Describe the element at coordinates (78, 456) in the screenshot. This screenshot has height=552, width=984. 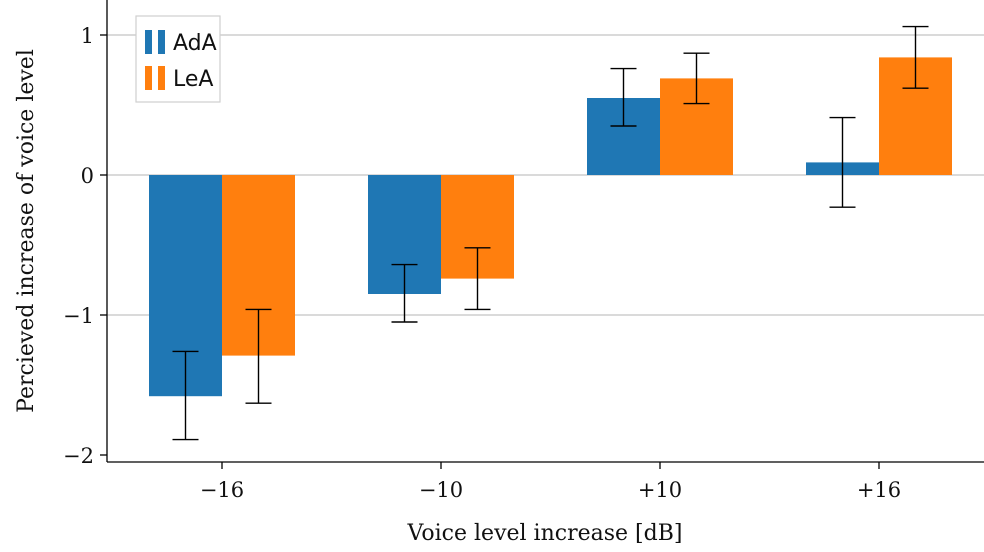
I see `y-tick-label: −2` at that location.